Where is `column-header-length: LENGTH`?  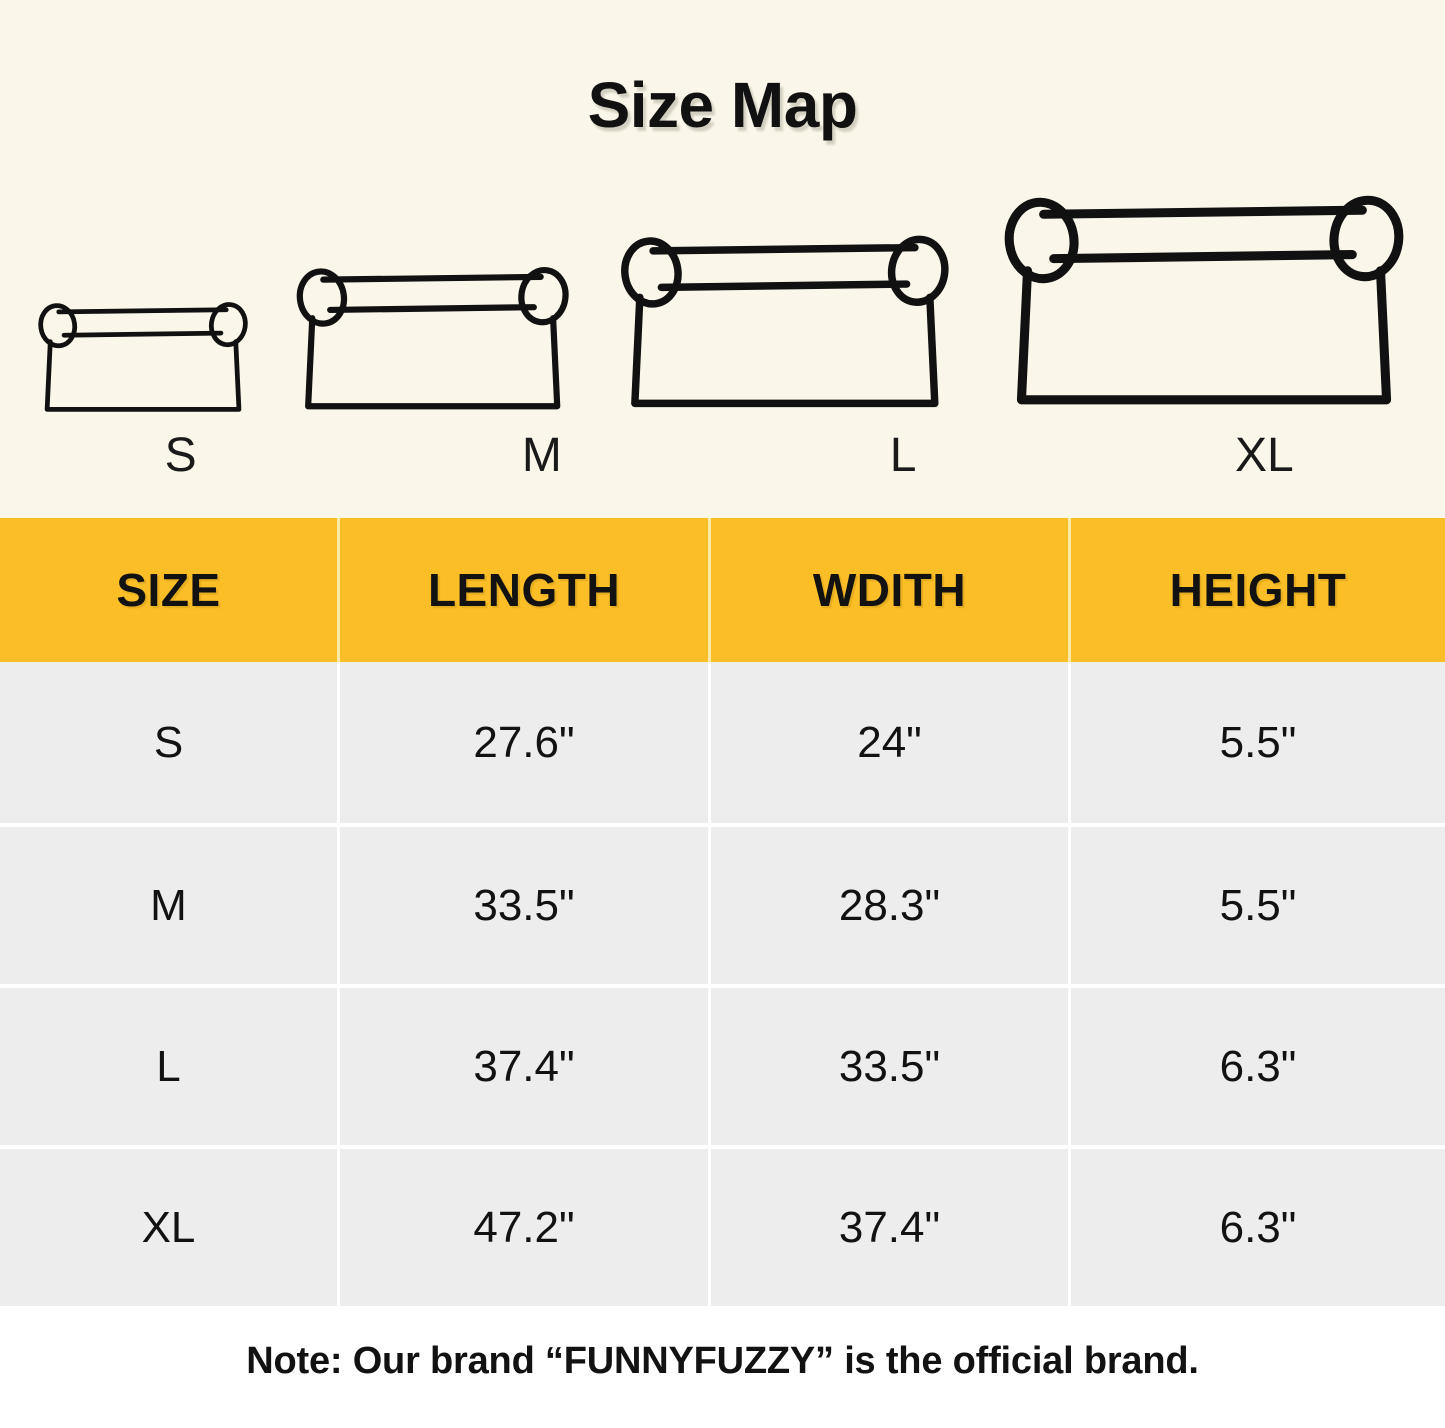 column-header-length: LENGTH is located at coordinates (522, 590).